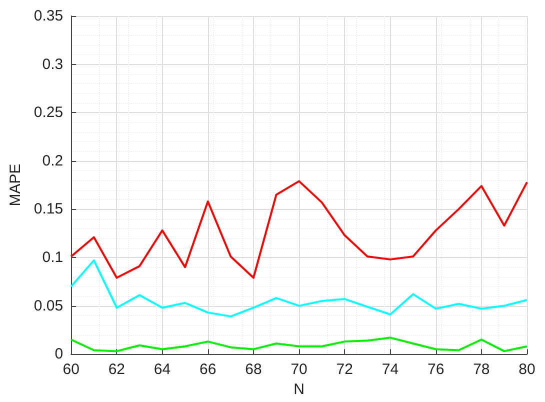  Describe the element at coordinates (390, 369) in the screenshot. I see `x-tick-label: 74` at that location.